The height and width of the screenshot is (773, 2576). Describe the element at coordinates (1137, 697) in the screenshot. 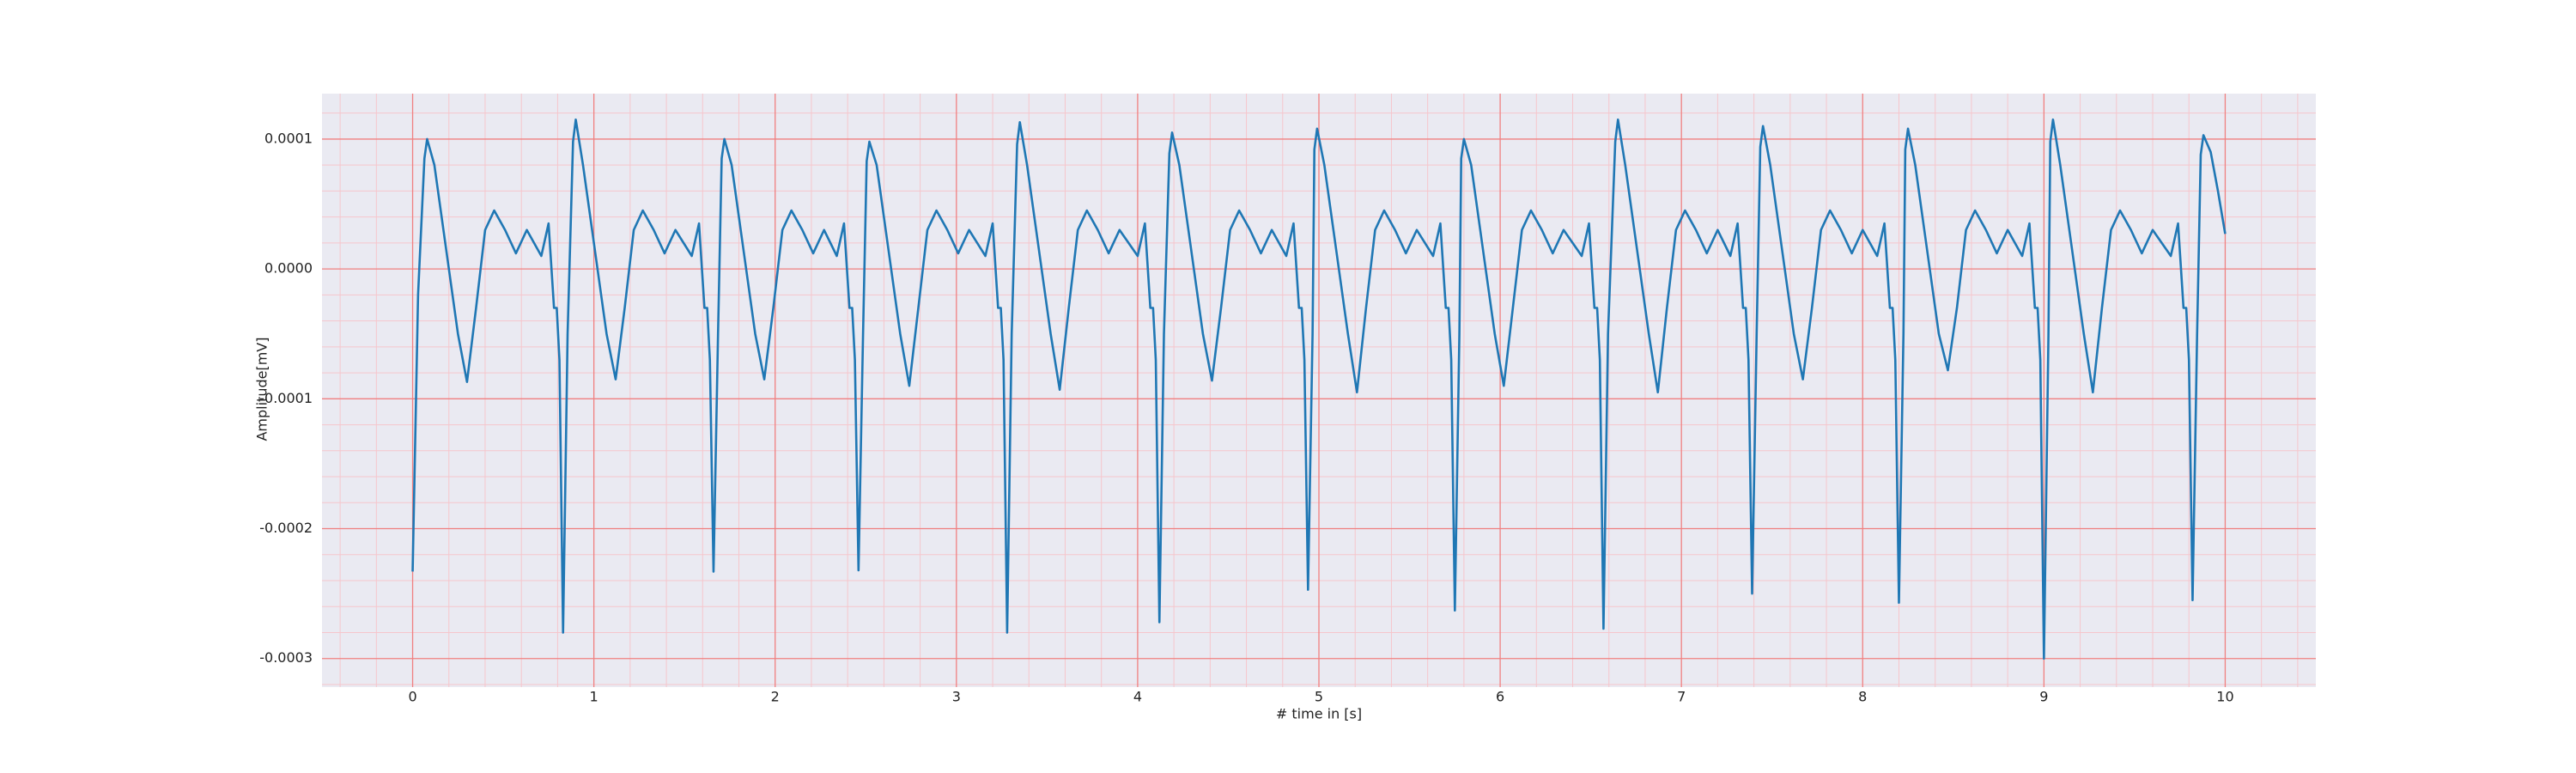

I see `x-tick-label: 4` at that location.